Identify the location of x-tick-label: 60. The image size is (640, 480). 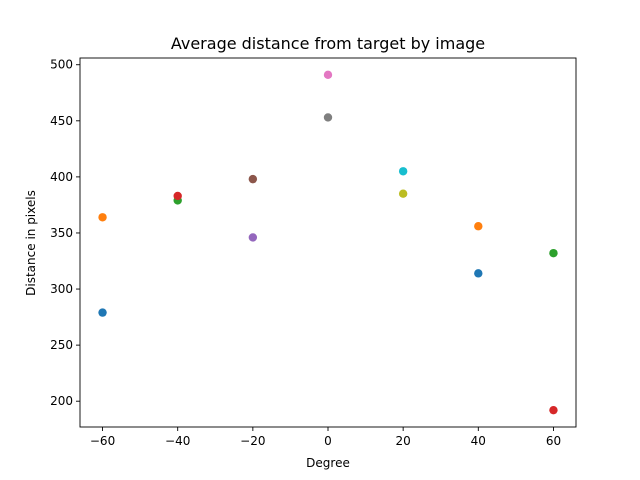
(553, 441).